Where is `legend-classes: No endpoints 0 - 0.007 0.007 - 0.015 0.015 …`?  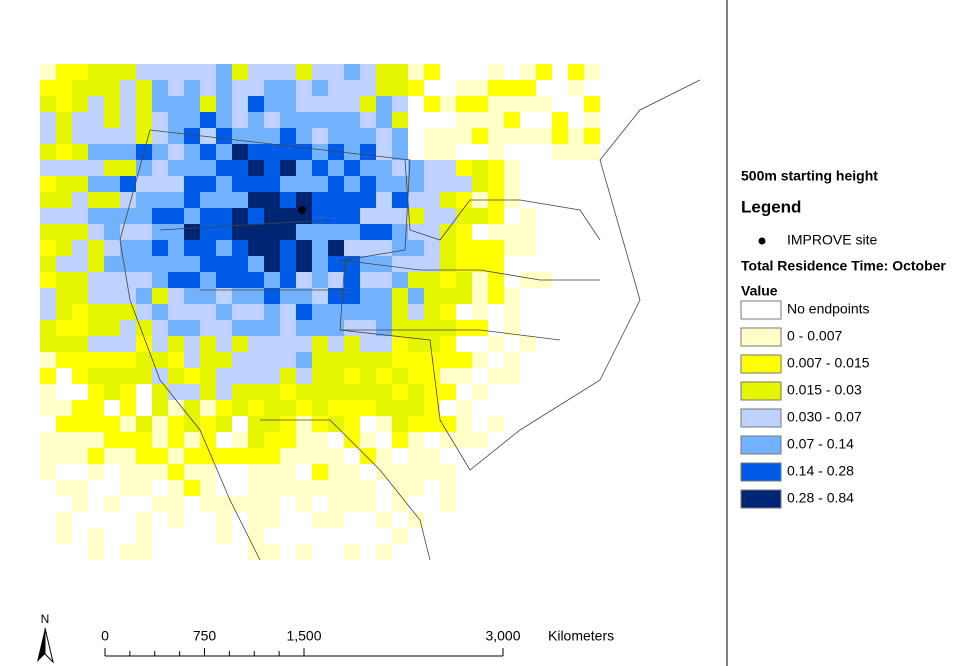
legend-classes: No endpoints 0 - 0.007 0.007 - 0.015 0.015 … is located at coordinates (805, 404).